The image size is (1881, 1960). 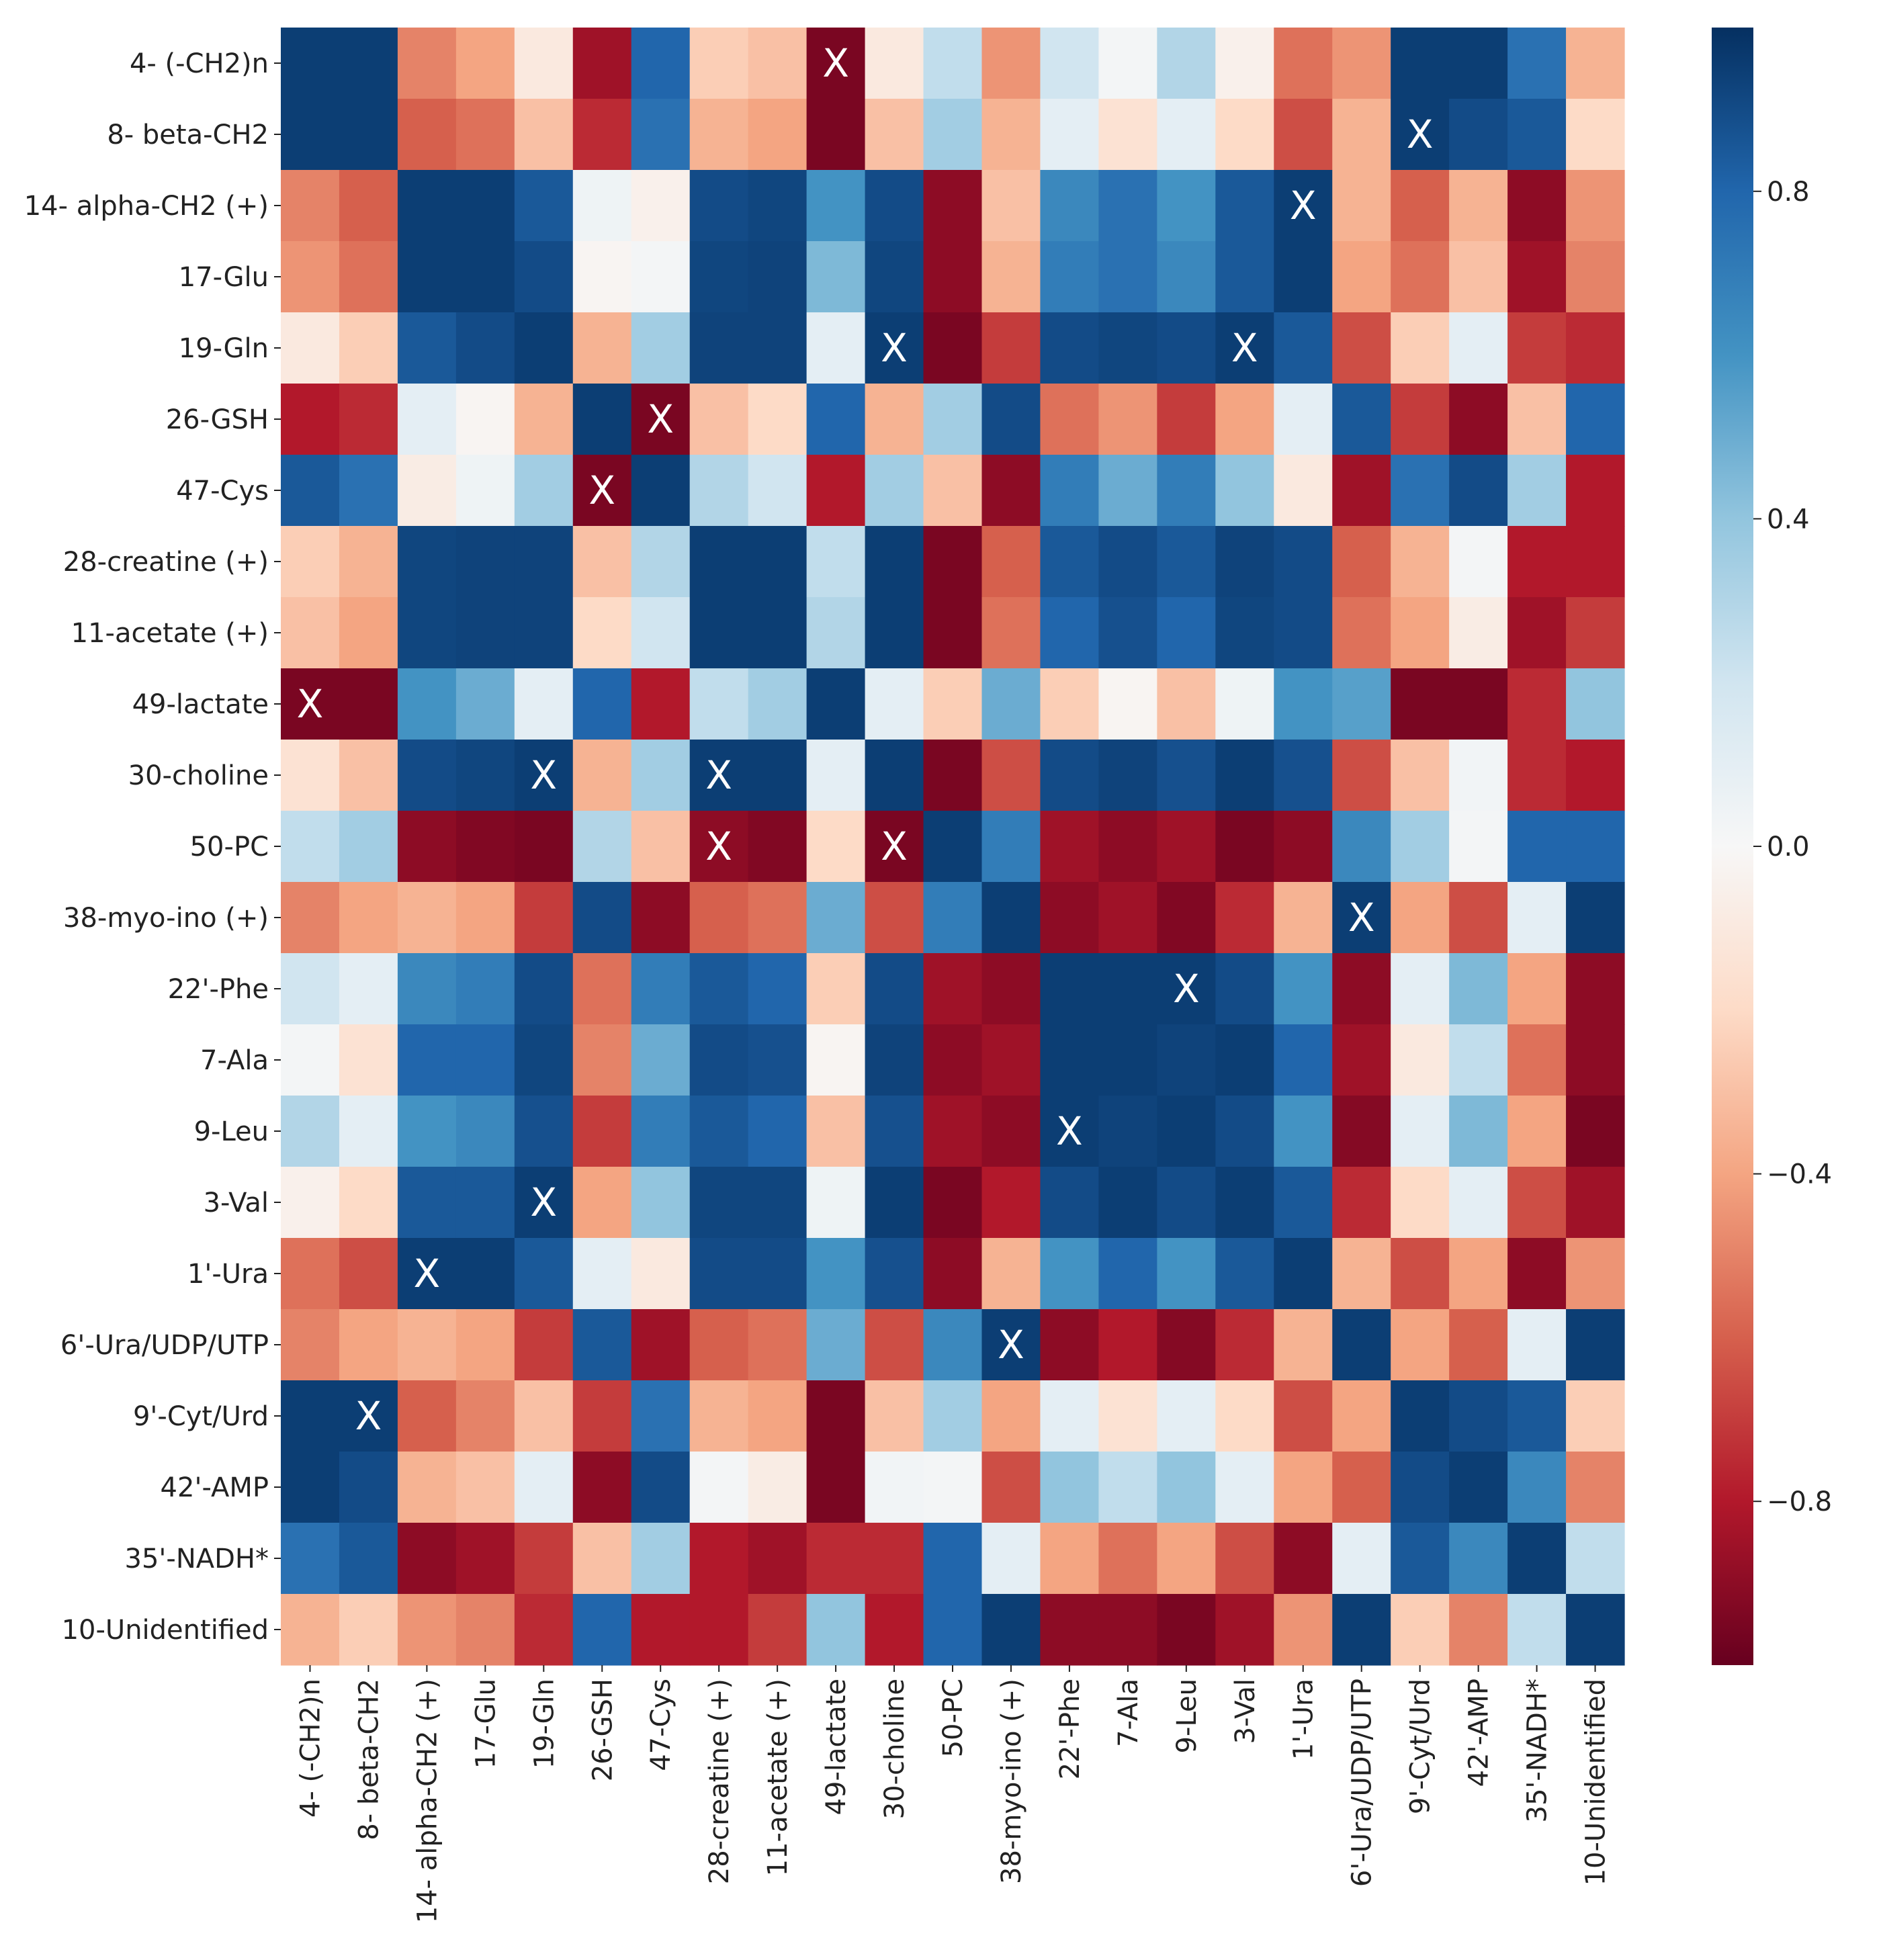 What do you see at coordinates (166, 562) in the screenshot?
I see `y-tick-label: 28-creatine (+)` at bounding box center [166, 562].